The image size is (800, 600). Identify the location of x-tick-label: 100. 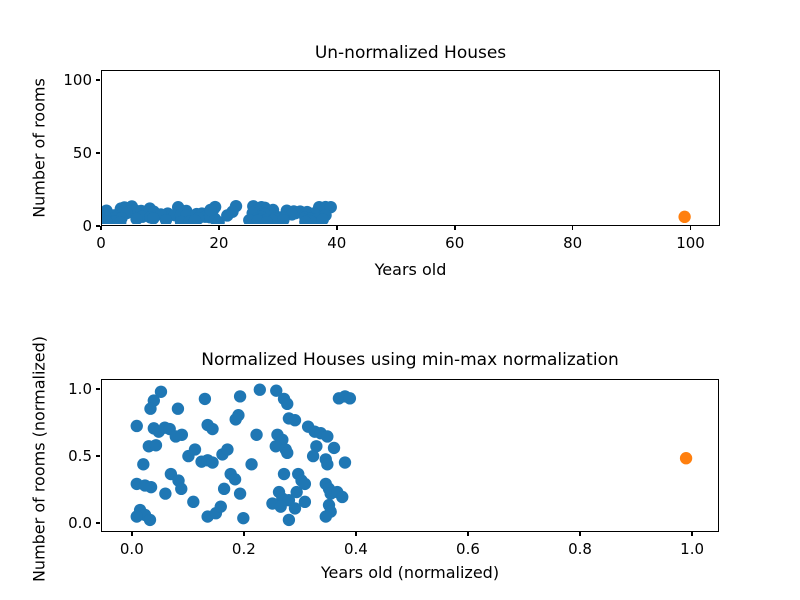
(690, 243).